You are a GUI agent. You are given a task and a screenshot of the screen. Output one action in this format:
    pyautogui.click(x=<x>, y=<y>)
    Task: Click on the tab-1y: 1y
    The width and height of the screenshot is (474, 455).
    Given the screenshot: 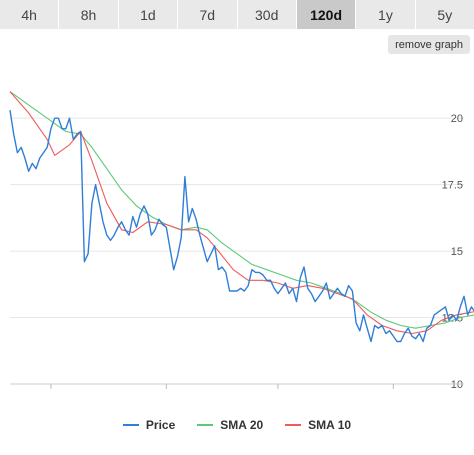 What is the action you would take?
    pyautogui.click(x=386, y=14)
    